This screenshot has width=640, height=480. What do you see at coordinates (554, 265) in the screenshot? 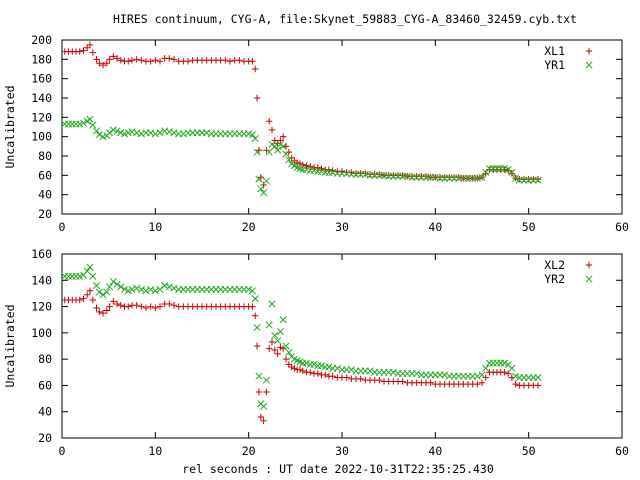
I see `legend-label: XL2` at bounding box center [554, 265].